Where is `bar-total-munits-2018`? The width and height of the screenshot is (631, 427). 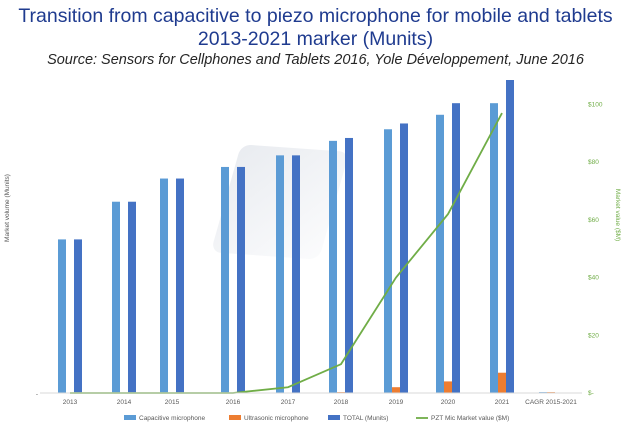
bar-total-munits-2018 is located at coordinates (349, 265).